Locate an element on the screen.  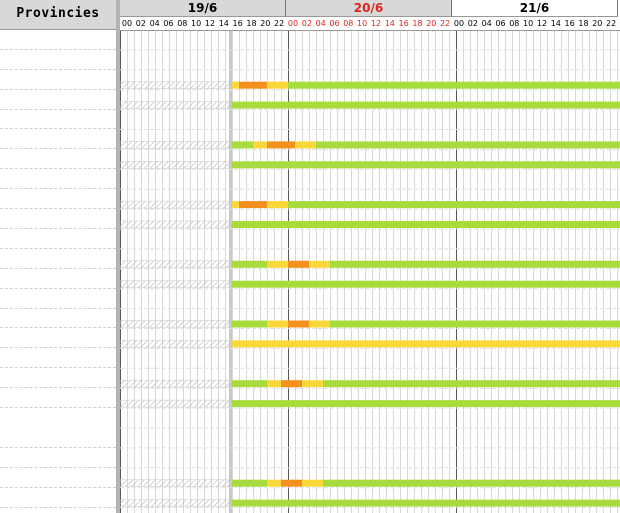
provinces-header: Provincies is located at coordinates (58, 15).